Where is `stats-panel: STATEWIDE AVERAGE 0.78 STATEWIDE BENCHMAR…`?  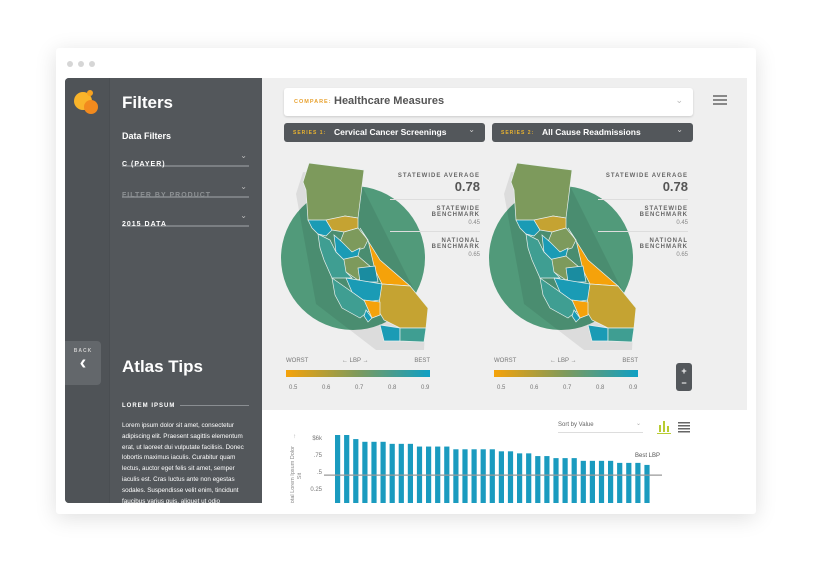
stats-panel: STATEWIDE AVERAGE 0.78 STATEWIDE BENCHMAR… is located at coordinates (421, 215).